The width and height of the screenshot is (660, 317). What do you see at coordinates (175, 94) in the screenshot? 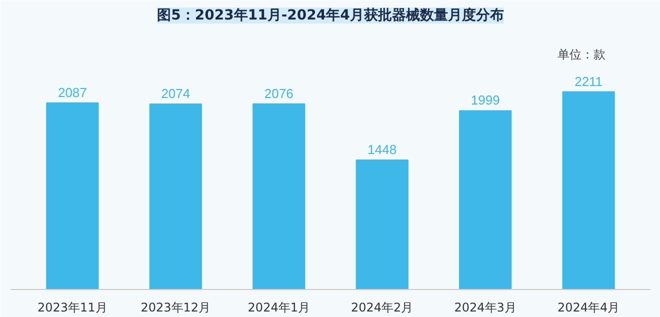
I see `data-label: 2074` at bounding box center [175, 94].